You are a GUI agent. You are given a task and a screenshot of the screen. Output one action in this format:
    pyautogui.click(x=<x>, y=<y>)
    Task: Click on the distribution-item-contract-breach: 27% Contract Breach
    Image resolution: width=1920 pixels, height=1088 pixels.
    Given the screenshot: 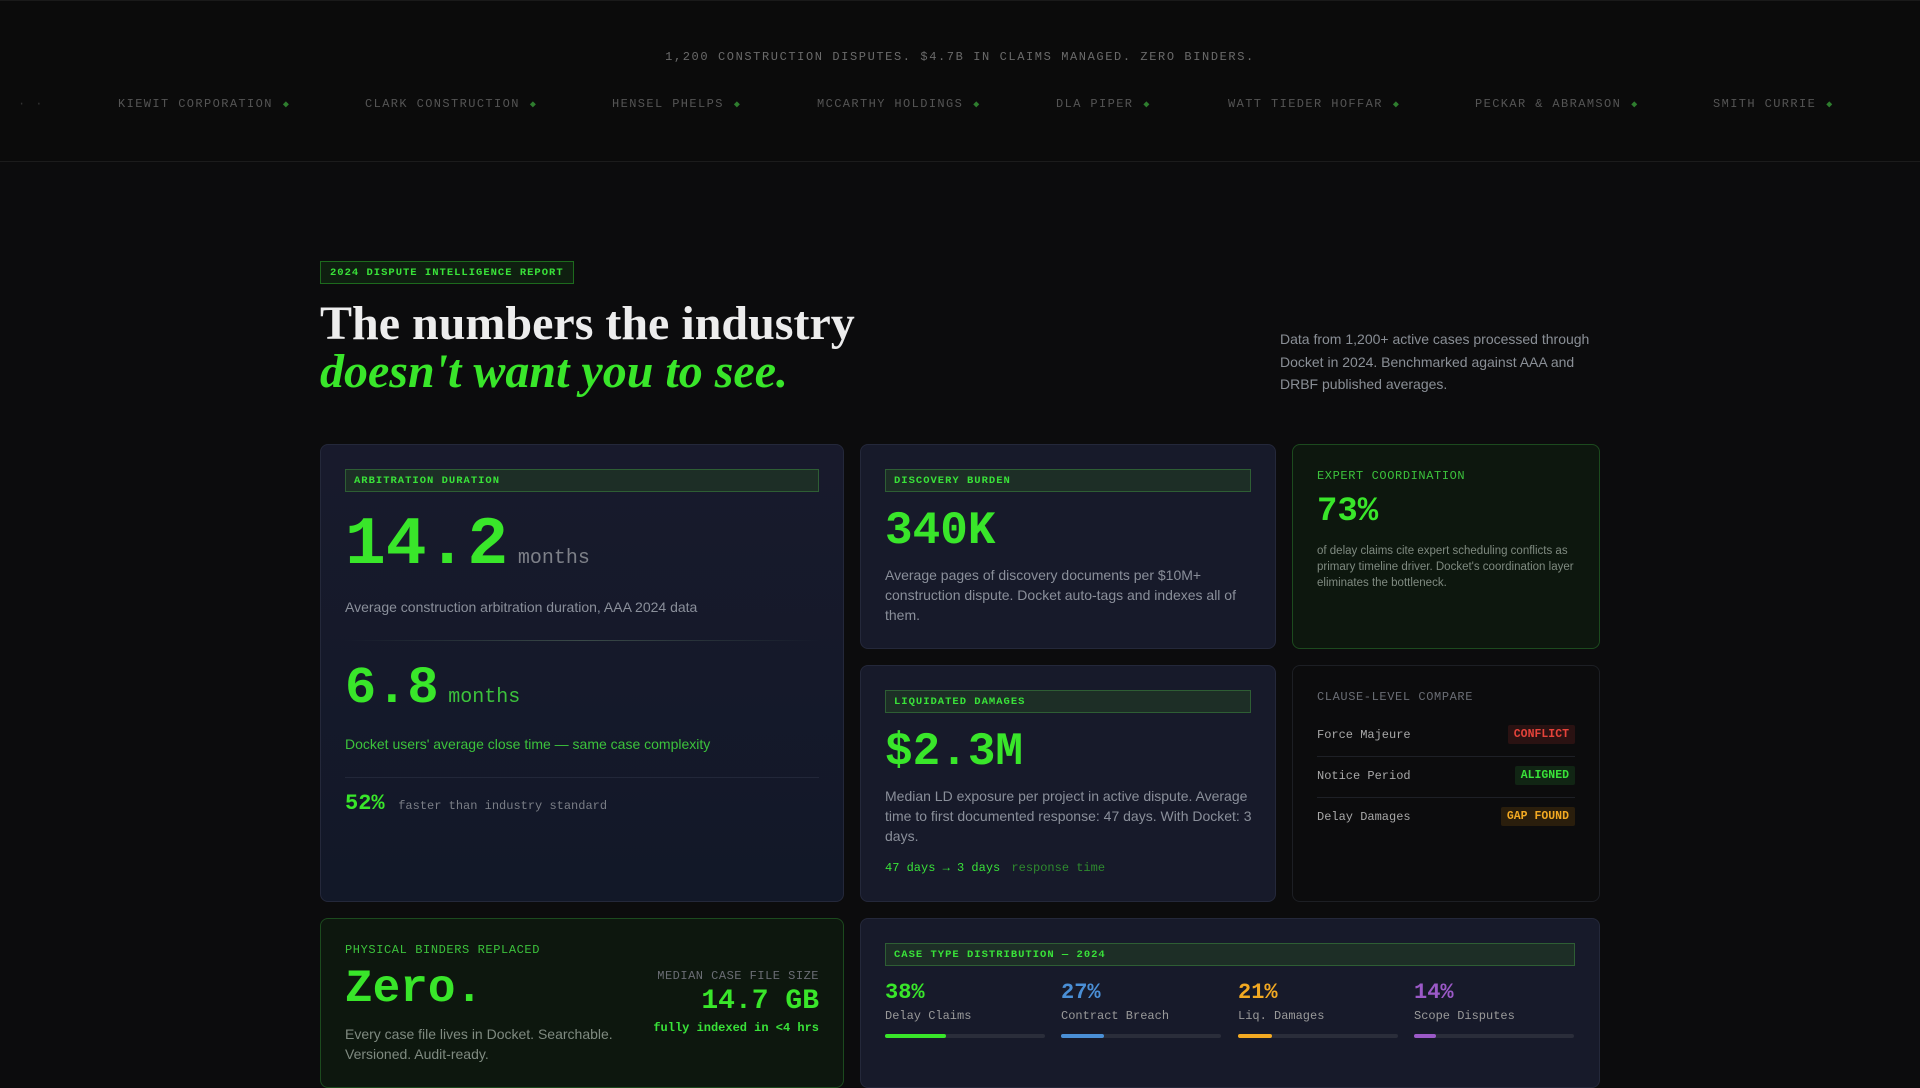 What is the action you would take?
    pyautogui.click(x=1142, y=1009)
    